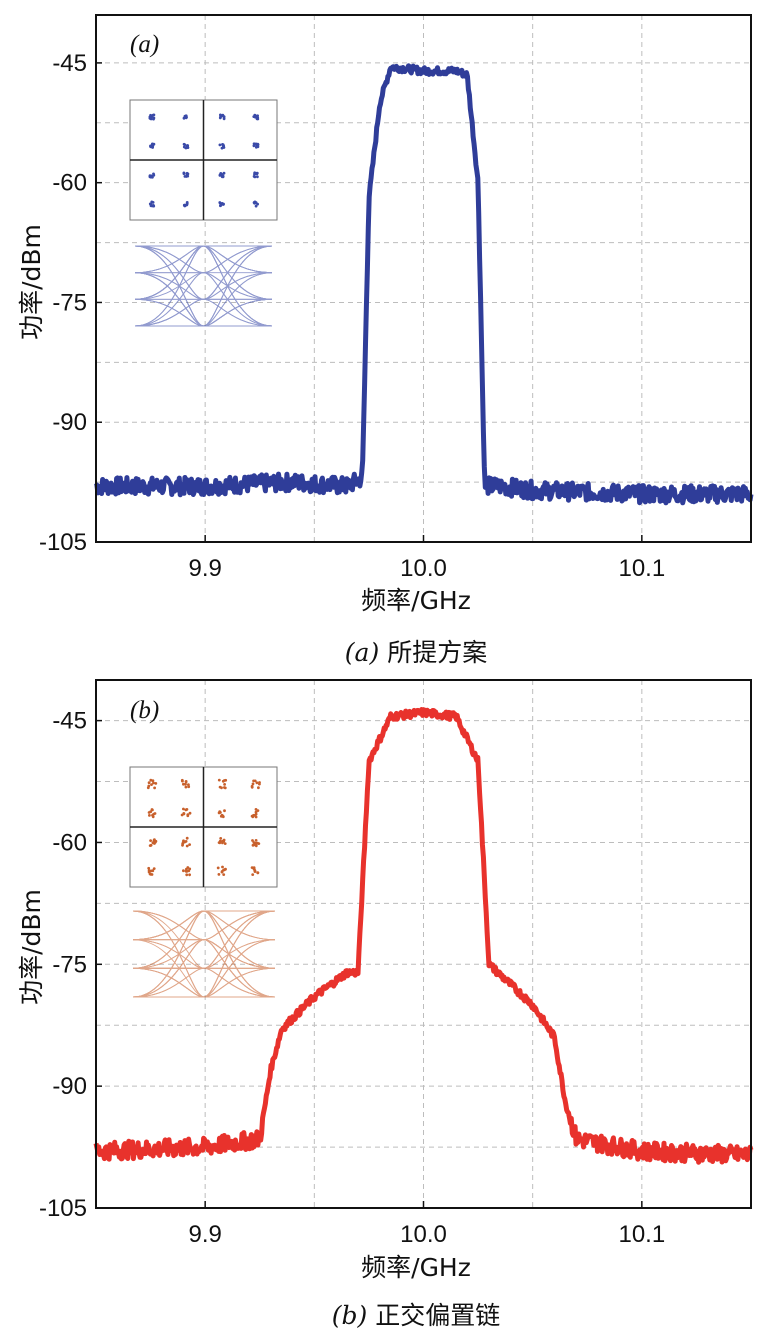  Describe the element at coordinates (426, 1234) in the screenshot. I see `x-tick-labels: 9.9 10.0 10.1` at that location.